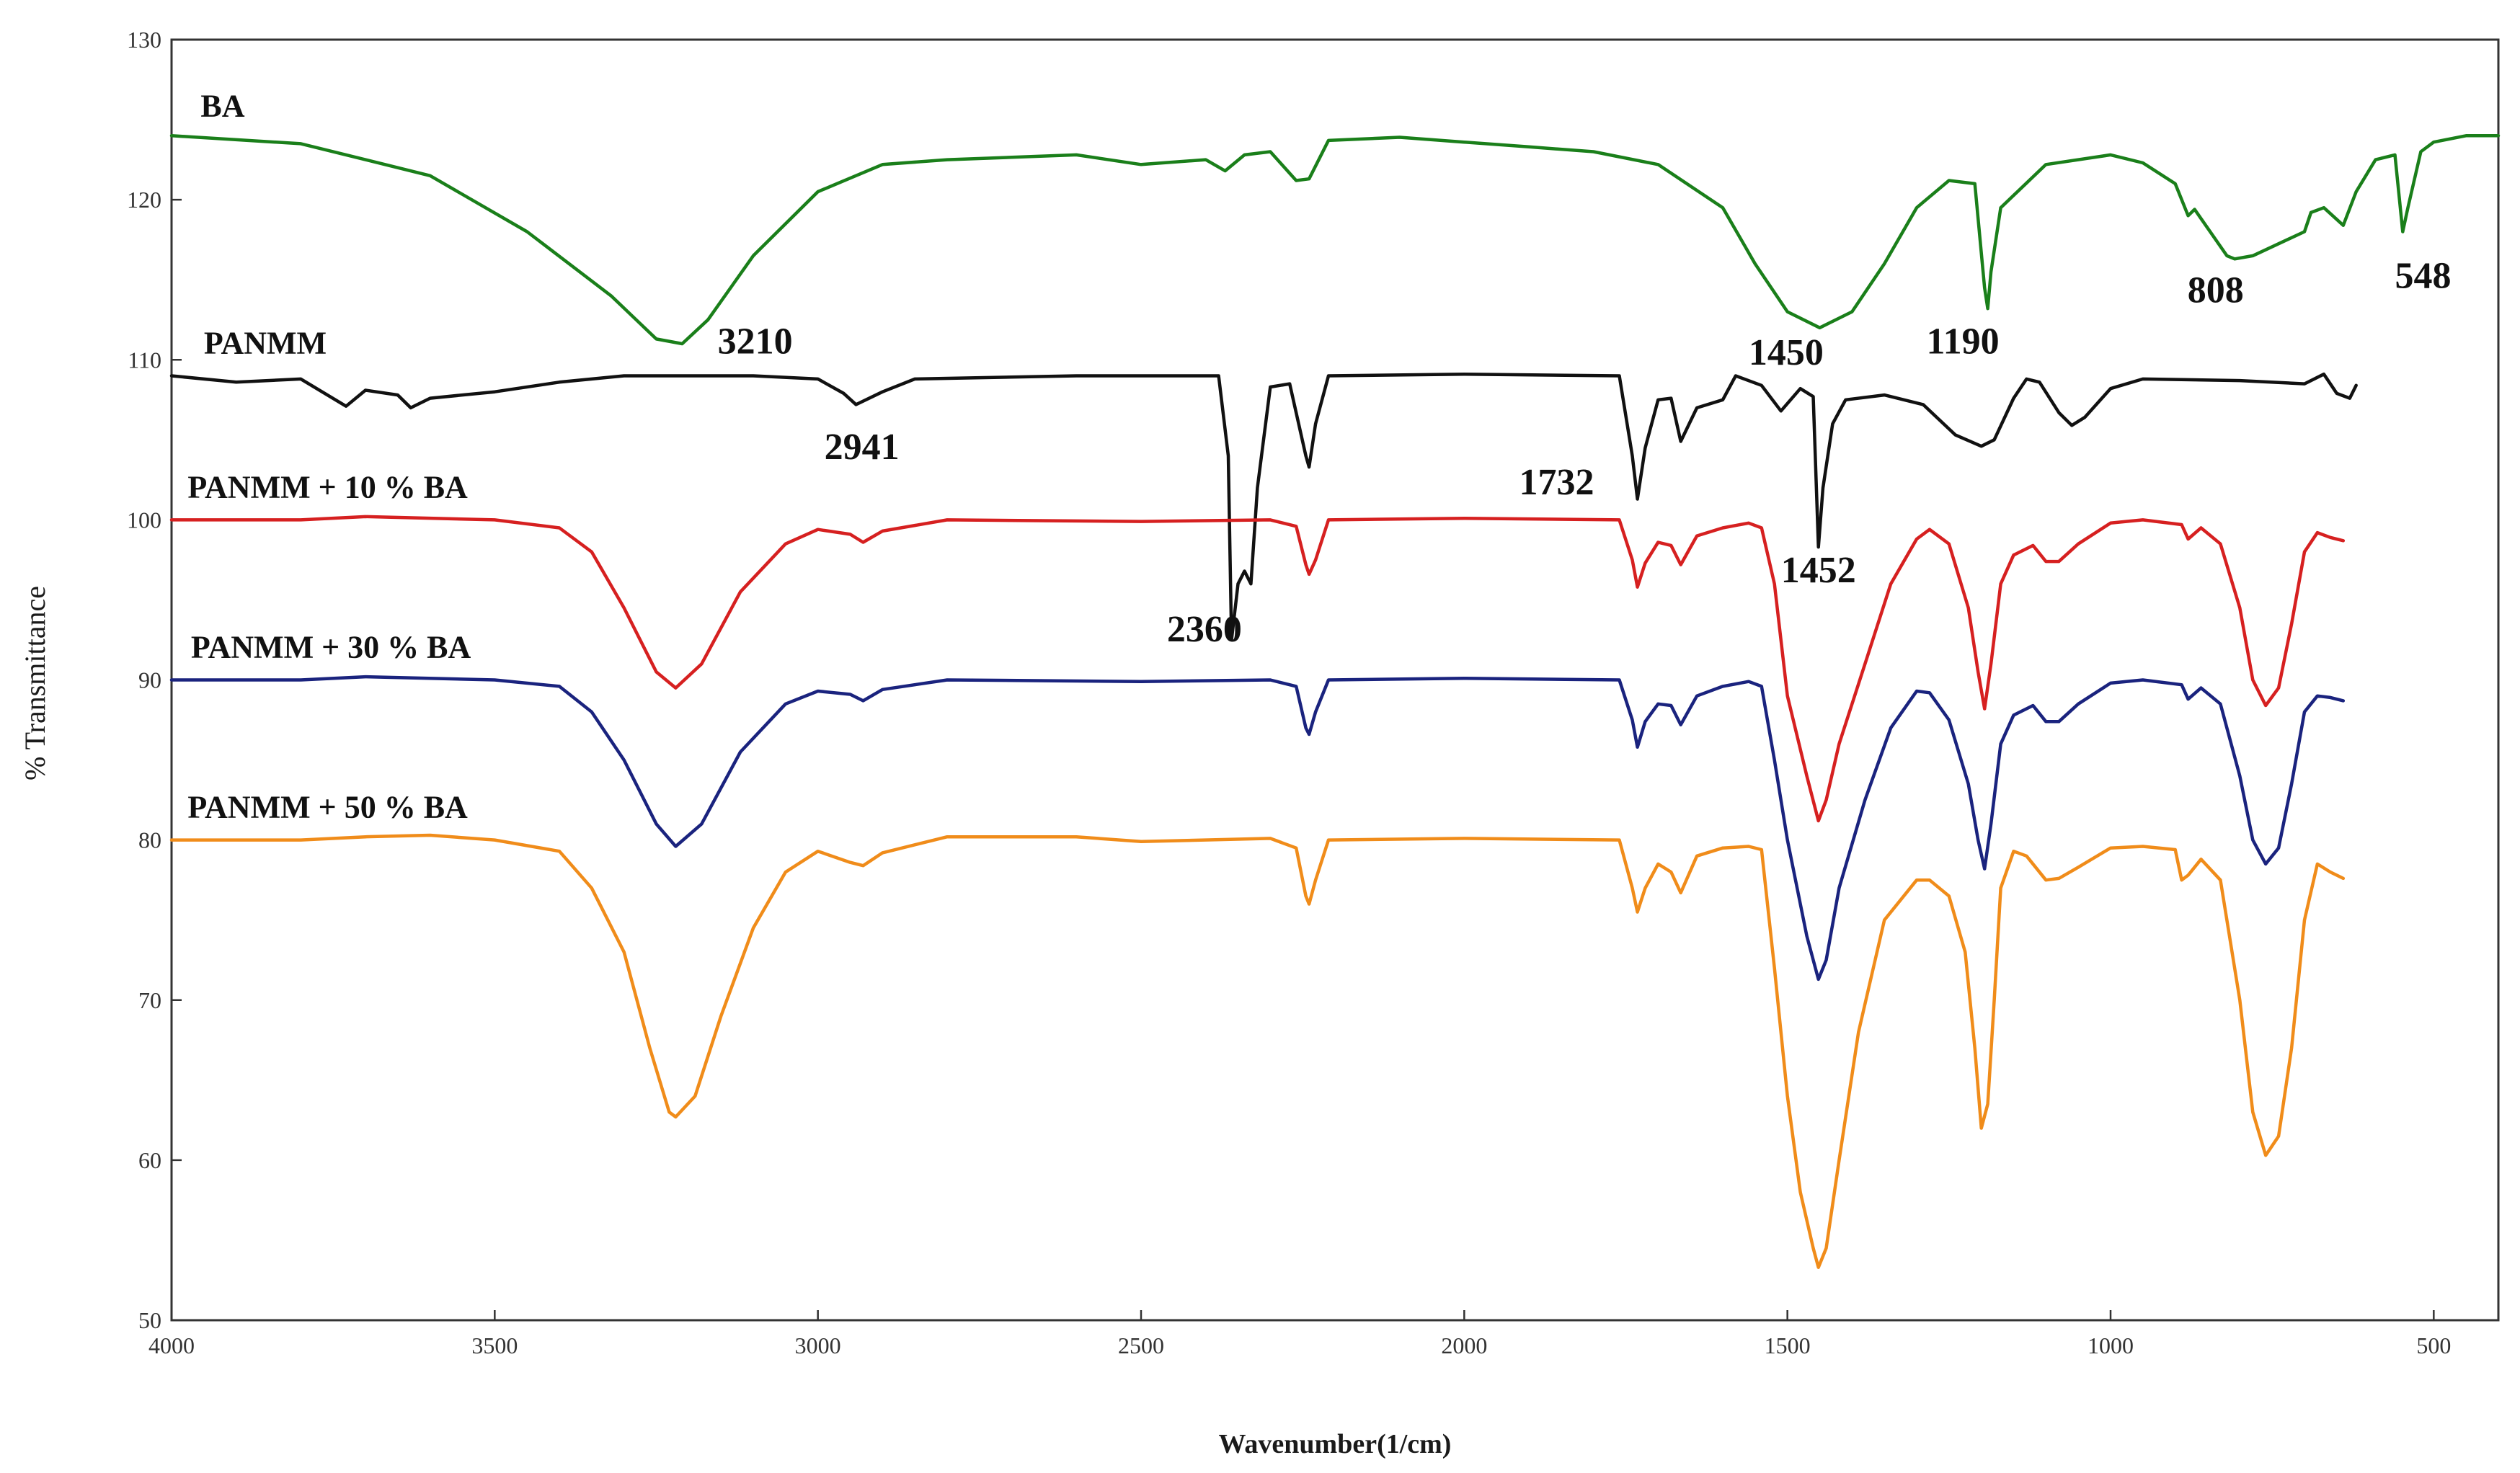  What do you see at coordinates (149, 1000) in the screenshot?
I see `y-tick-label-2: 70` at bounding box center [149, 1000].